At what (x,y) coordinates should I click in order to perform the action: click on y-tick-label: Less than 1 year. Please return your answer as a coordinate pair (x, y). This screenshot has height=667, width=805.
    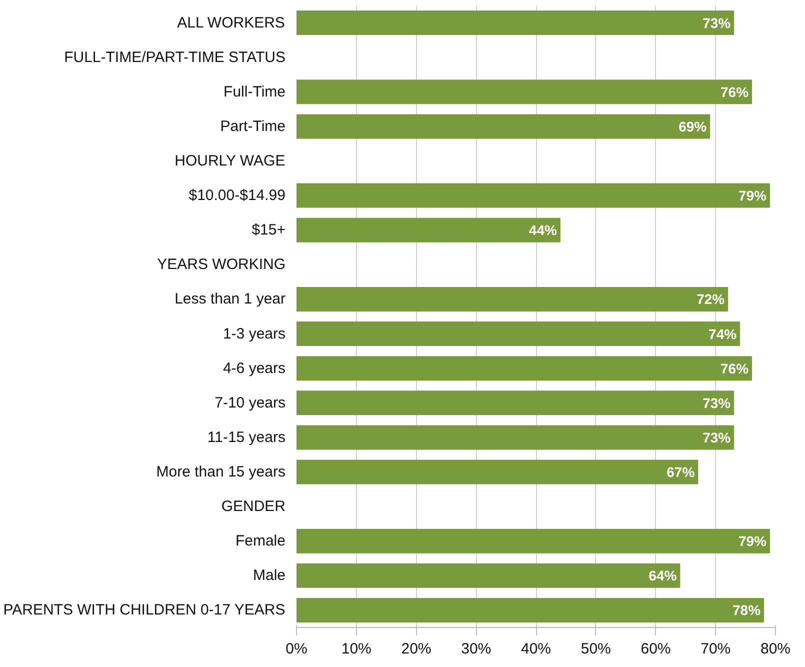
    Looking at the image, I should click on (230, 299).